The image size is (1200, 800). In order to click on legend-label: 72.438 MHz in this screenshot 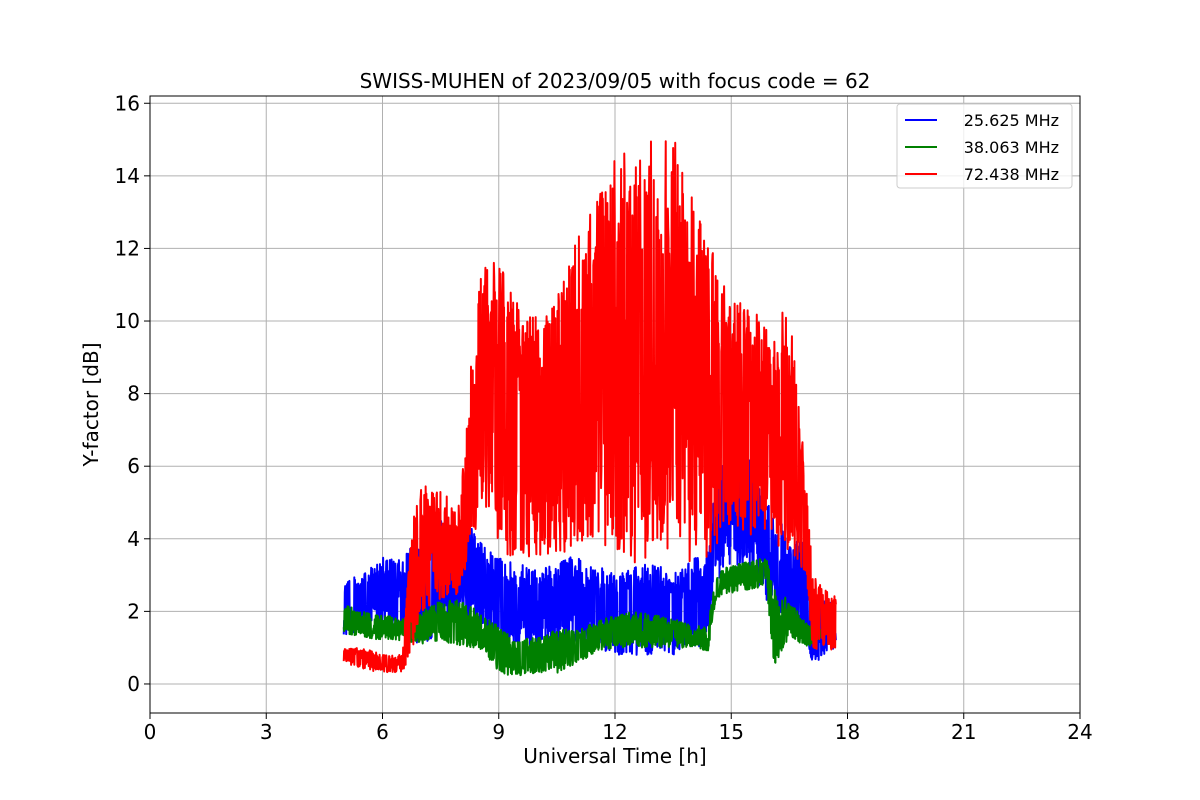, I will do `click(1011, 174)`.